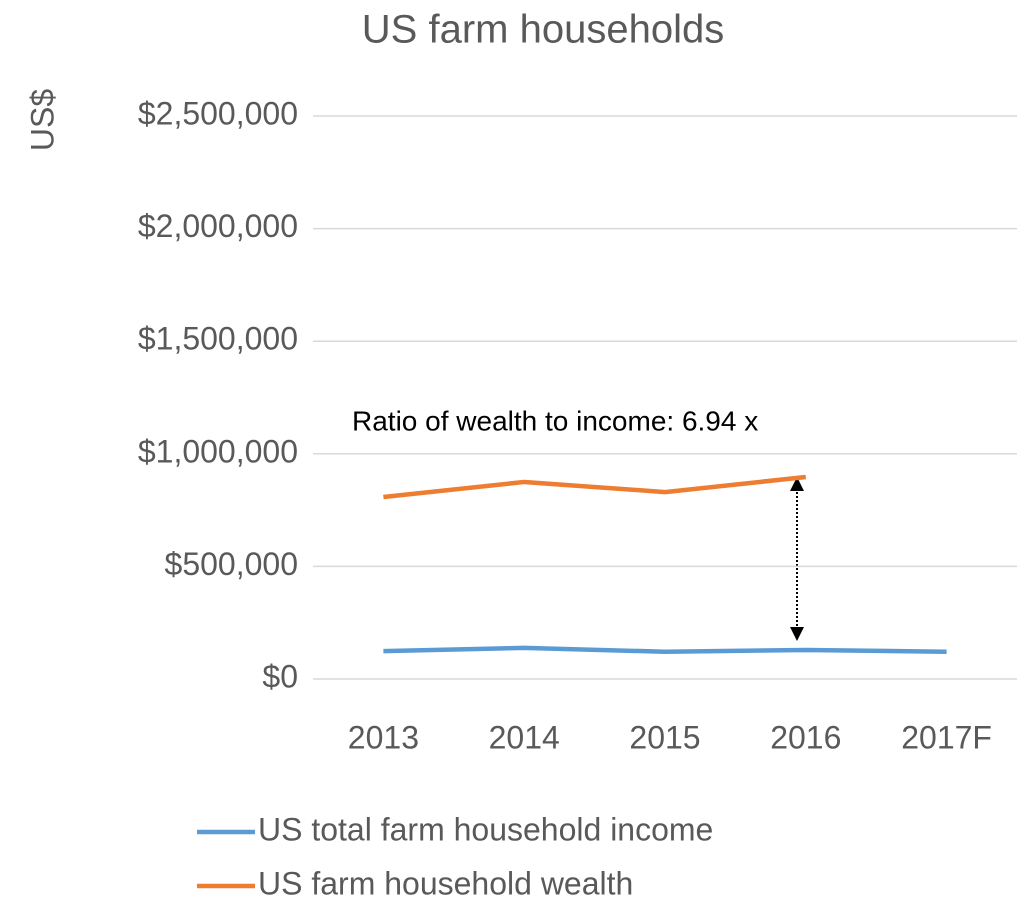 Image resolution: width=1019 pixels, height=903 pixels. Describe the element at coordinates (543, 30) in the screenshot. I see `chart-title: US farm households` at that location.